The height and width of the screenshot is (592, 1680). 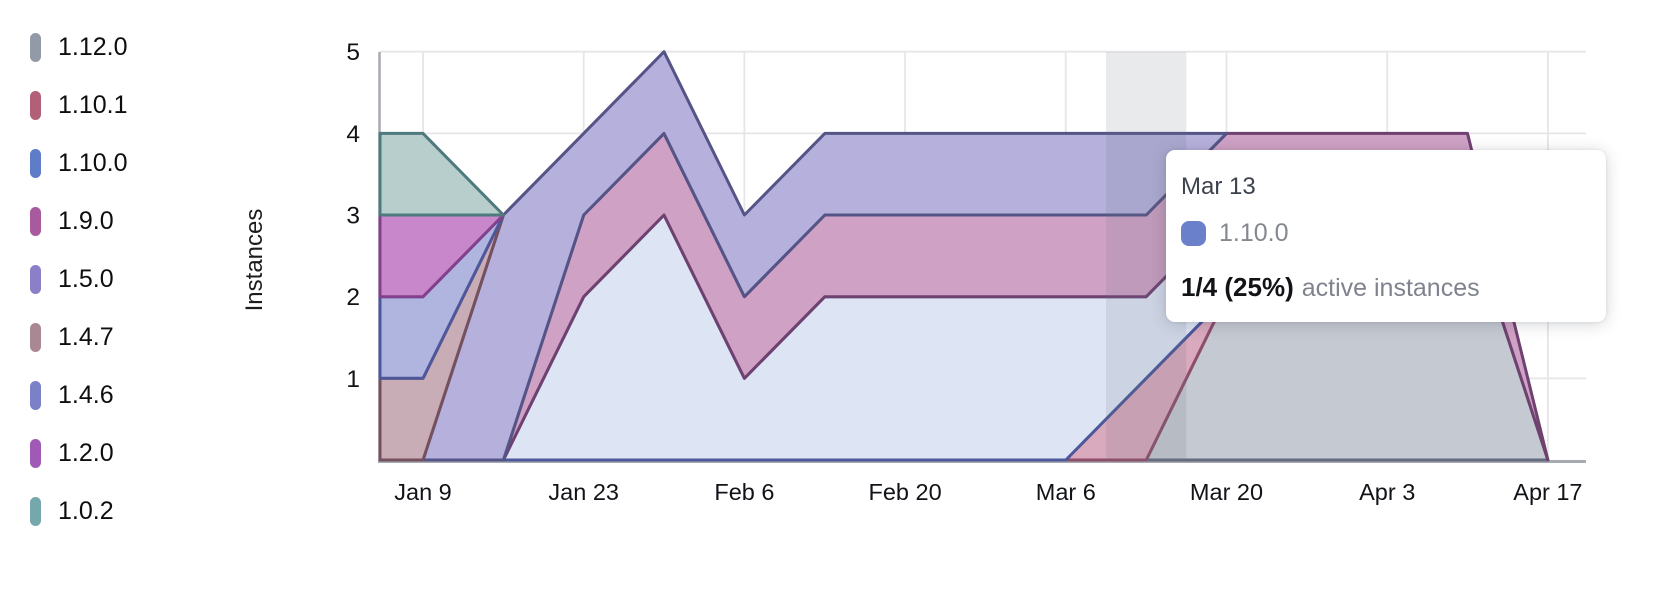 I want to click on legend-label: 1.4.6, so click(x=86, y=394).